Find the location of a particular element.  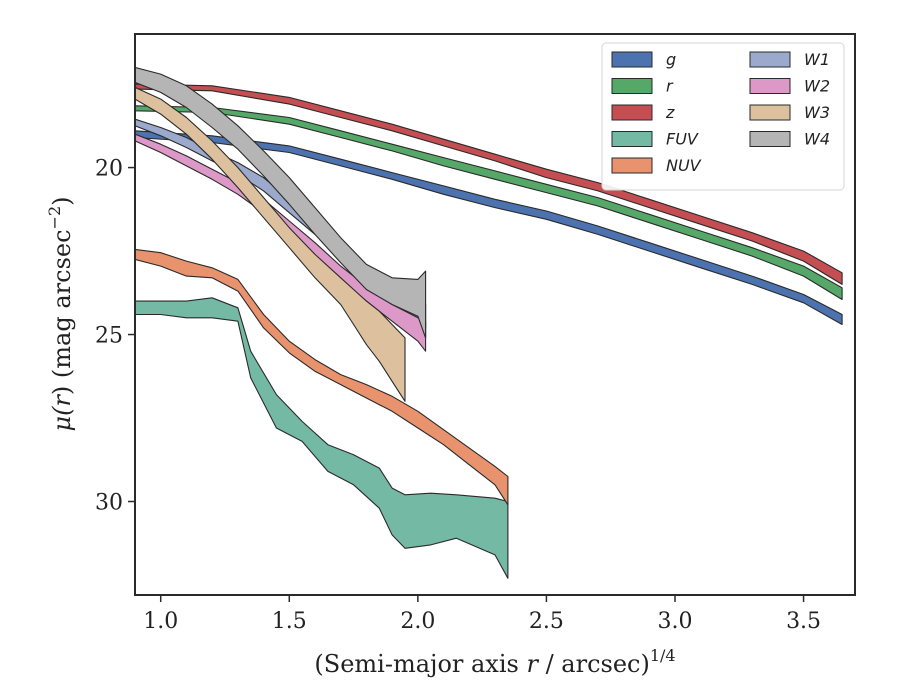

y-axis-label: μ(r) (mag arcsec−2) is located at coordinates (60, 313).